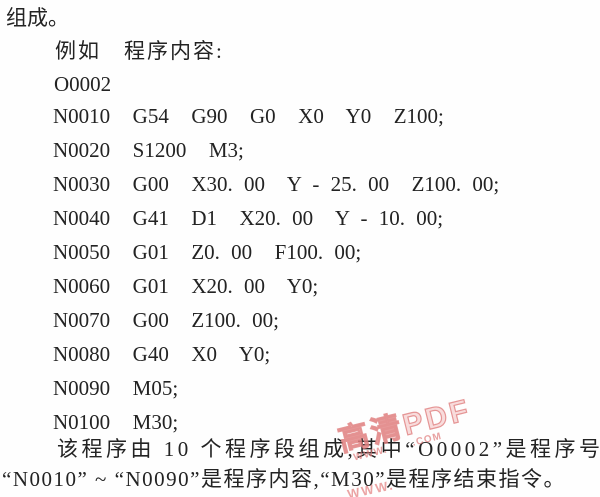 The image size is (600, 497). Describe the element at coordinates (207, 252) in the screenshot. I see `program-line-n0050: N0050 G01 Z0. 00 F100. 00;` at that location.